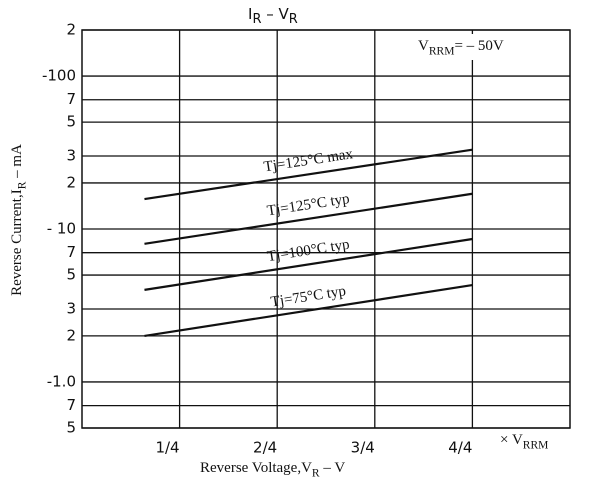  I want to click on y-tick-label: - 10, so click(61, 229).